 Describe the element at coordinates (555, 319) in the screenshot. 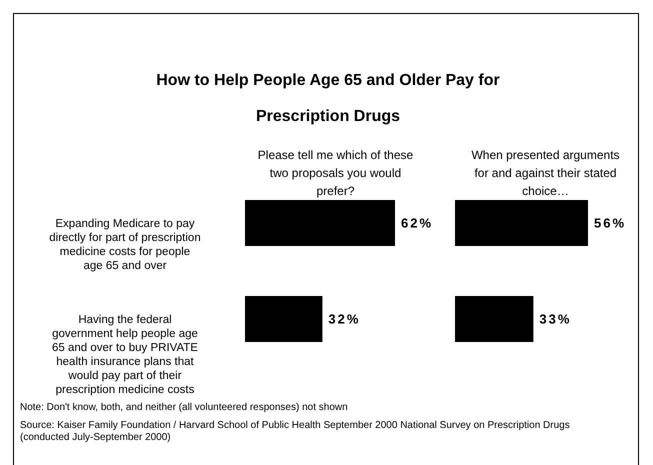

I see `data-label: 33%` at that location.